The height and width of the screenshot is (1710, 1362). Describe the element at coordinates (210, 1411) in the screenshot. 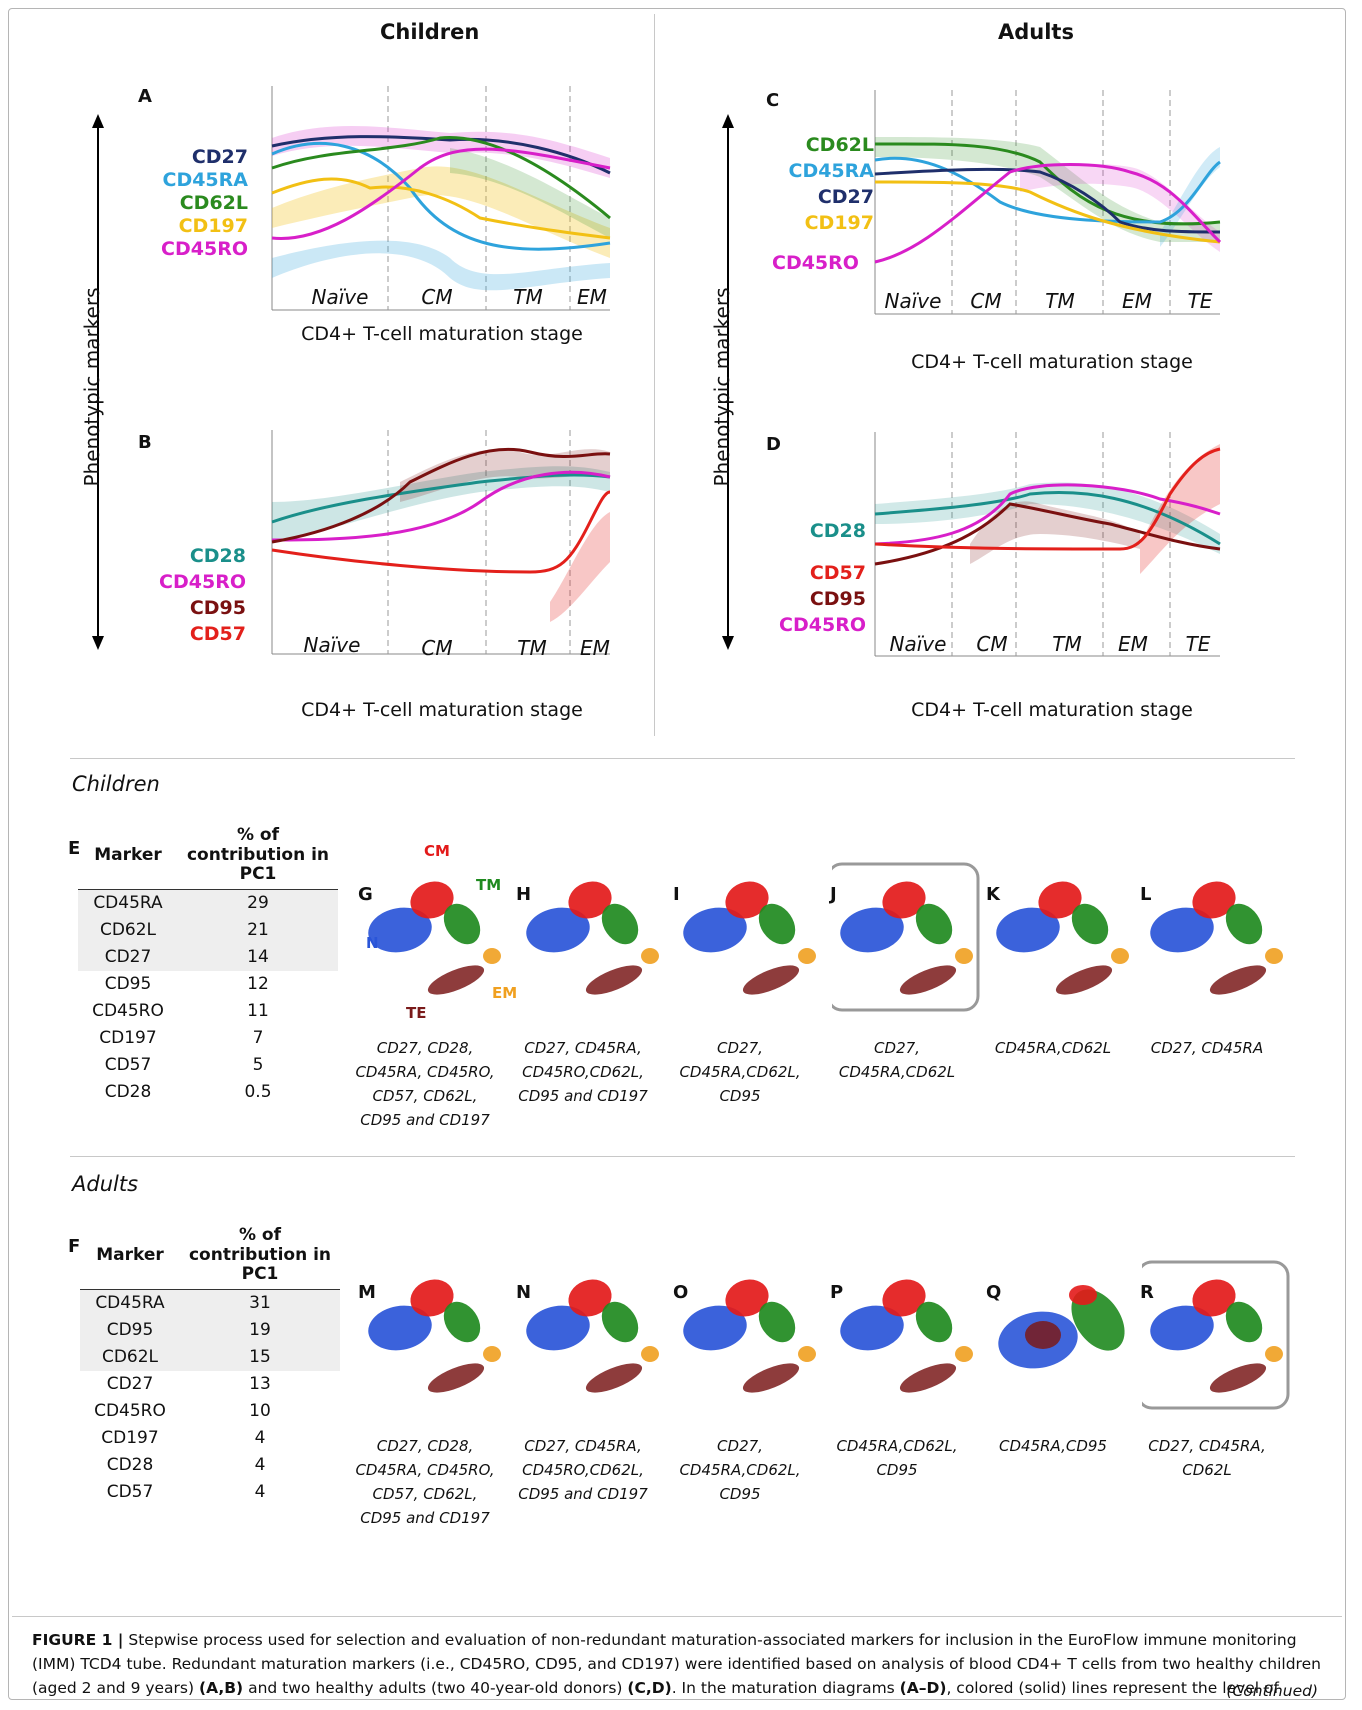

I see `table-row: CD45RO 10` at that location.